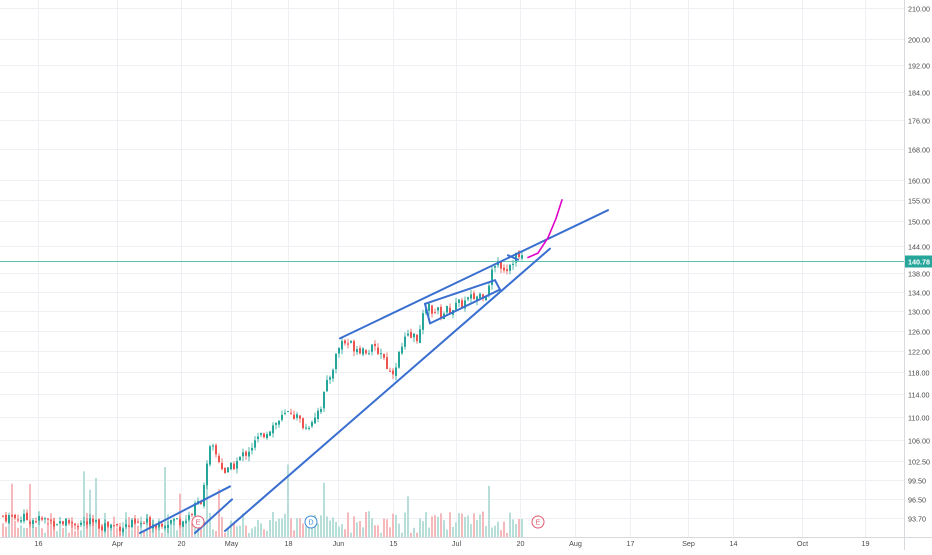 The width and height of the screenshot is (932, 555). I want to click on time-axis: 16 Apr 20 May 18 Jun 15 Jul 20 Aug 17 Sep 14 Oct 19, so click(466, 543).